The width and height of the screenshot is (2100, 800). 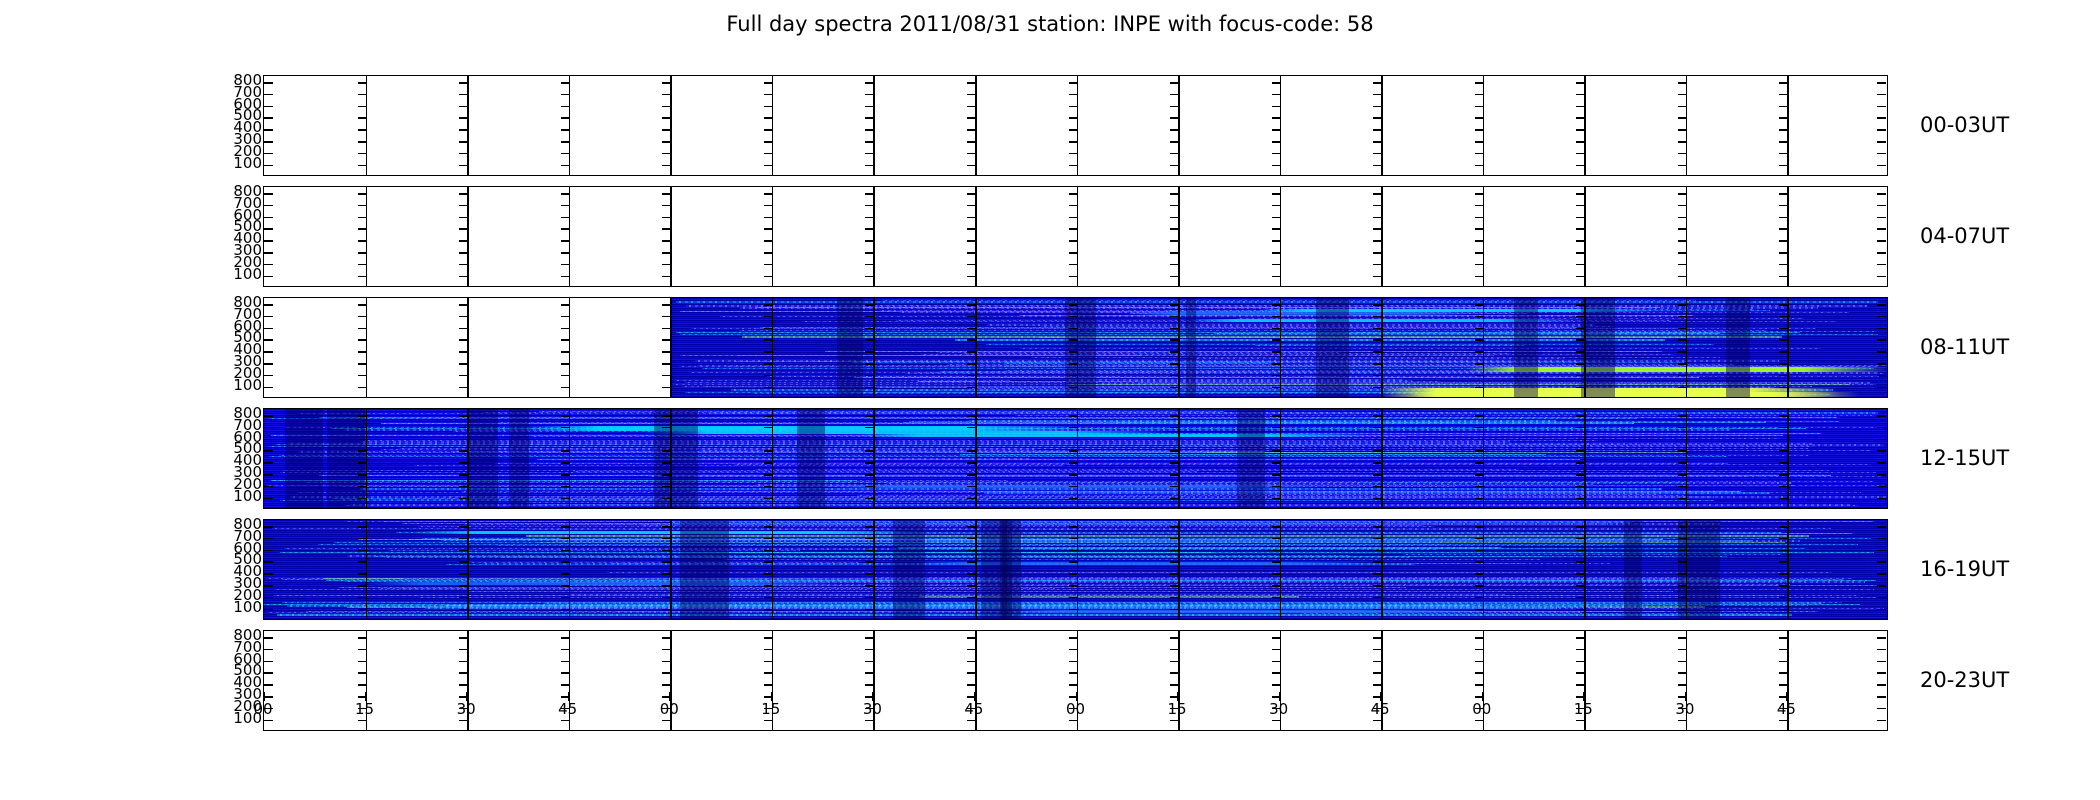 I want to click on x-tick-label: 00, so click(x=669, y=709).